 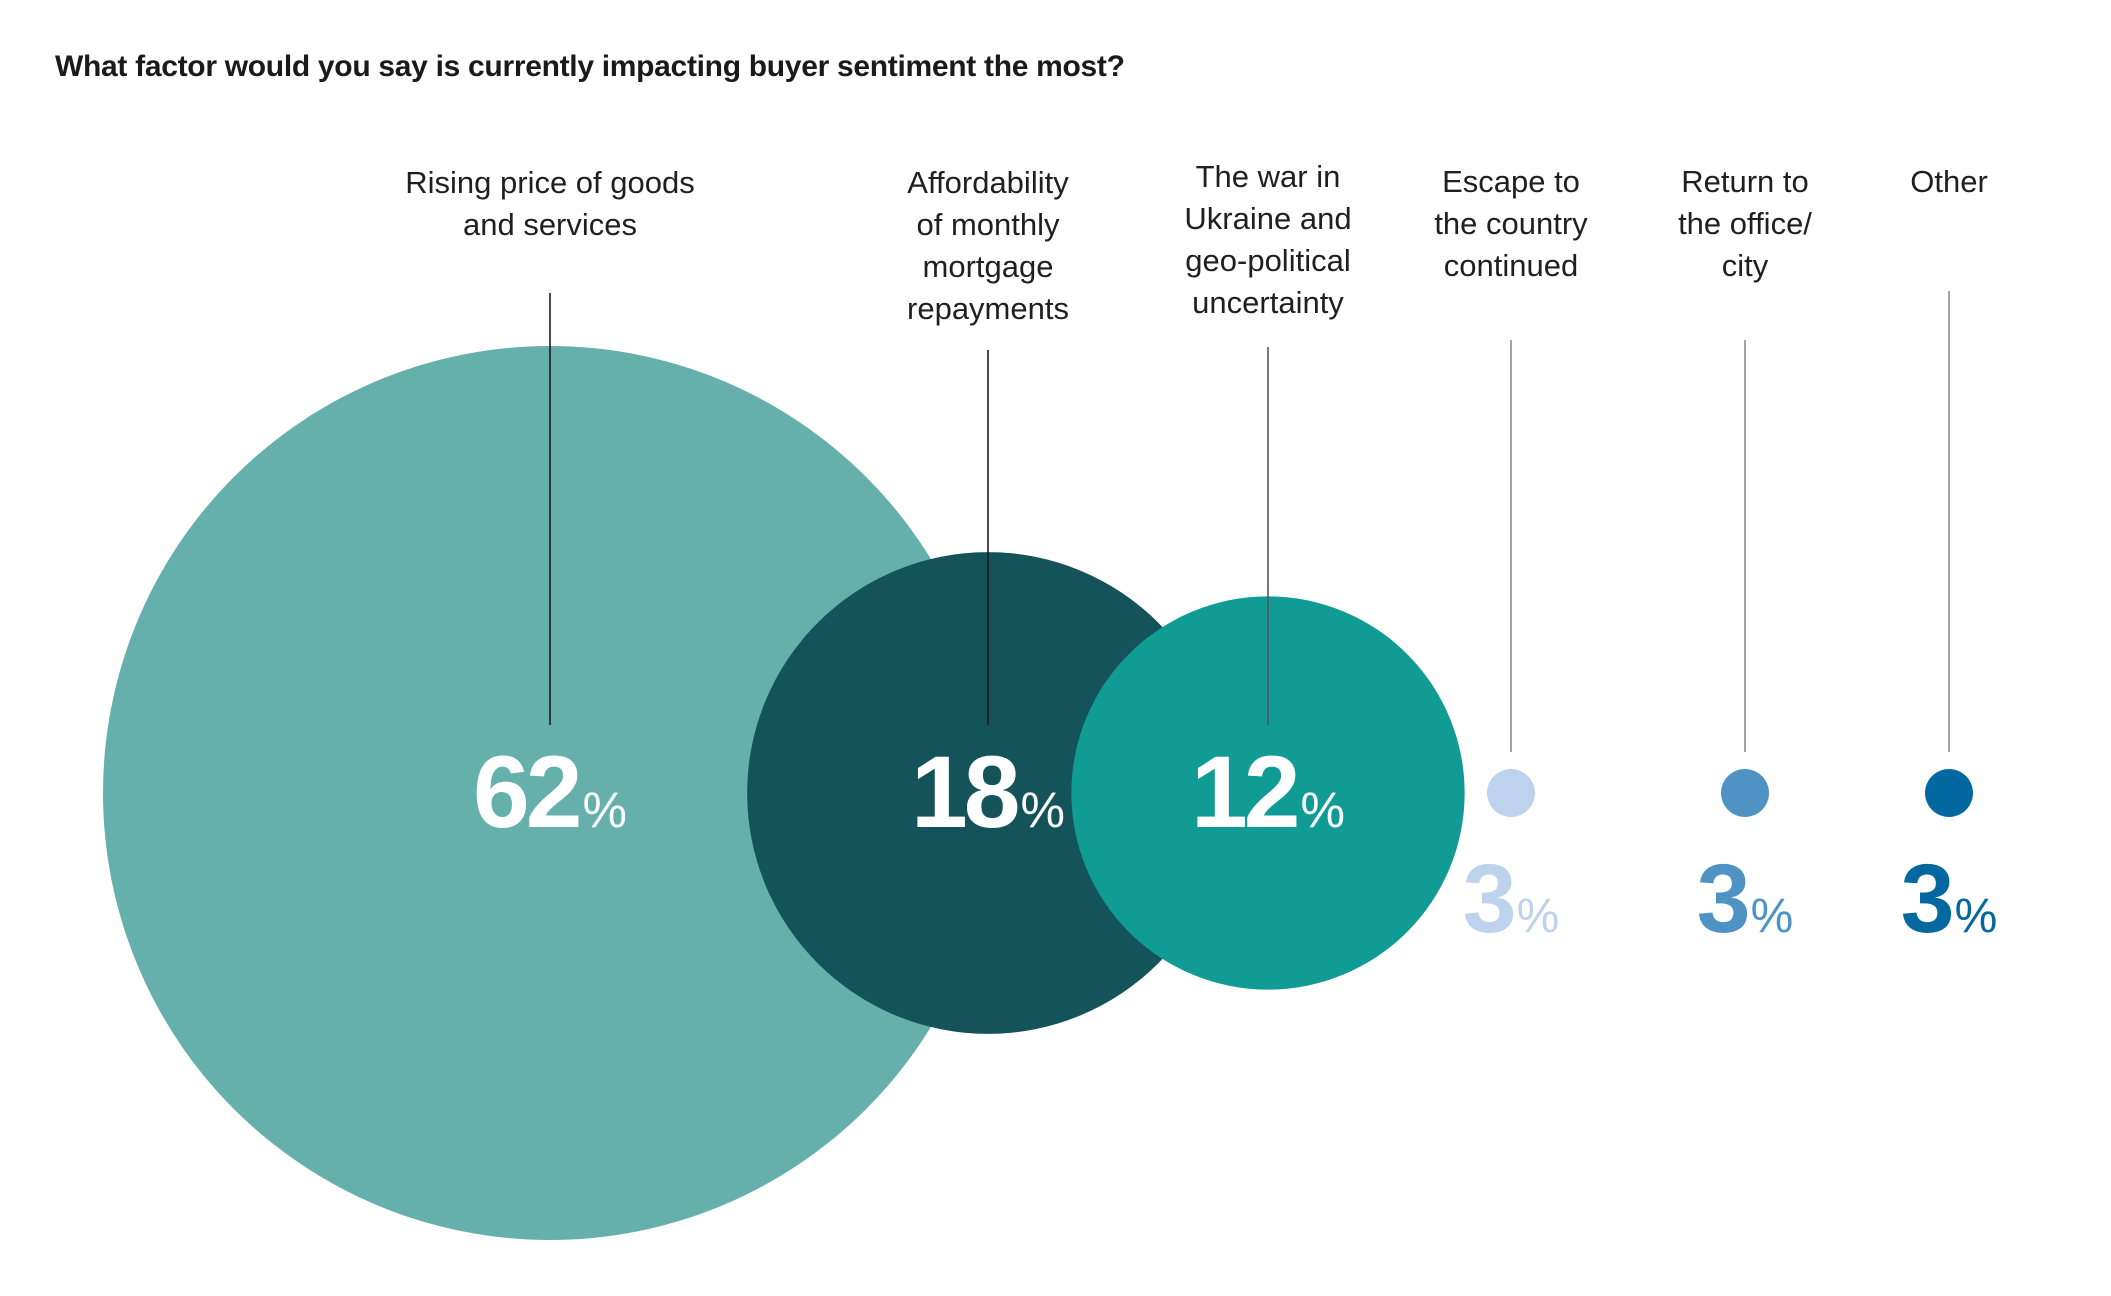 I want to click on category-label-line: Escape to, so click(x=1511, y=181).